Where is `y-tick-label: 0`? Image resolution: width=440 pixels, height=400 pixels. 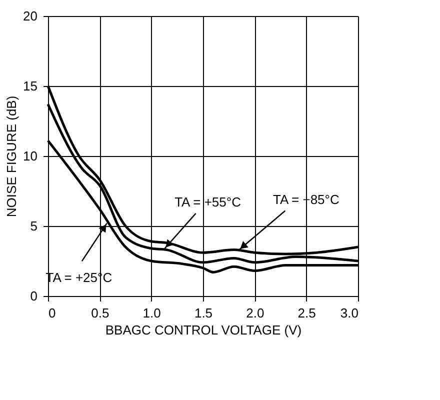
y-tick-label: 0 is located at coordinates (34, 296).